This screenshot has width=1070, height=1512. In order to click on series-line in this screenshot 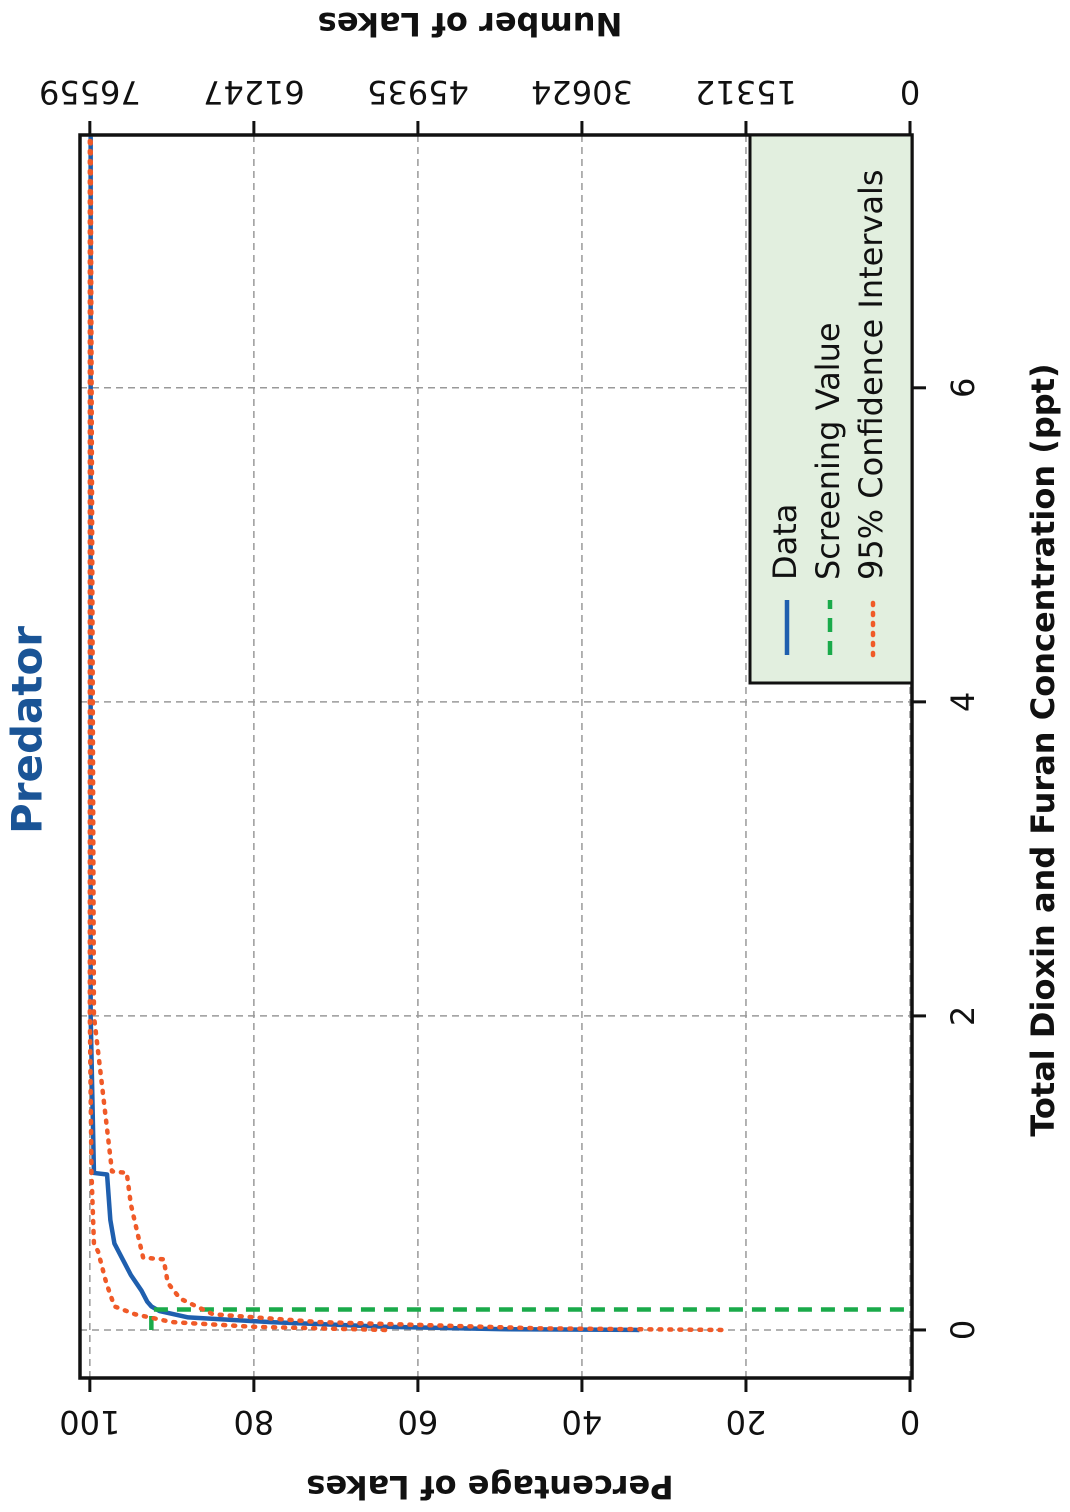, I will do `click(529, 1318)`.